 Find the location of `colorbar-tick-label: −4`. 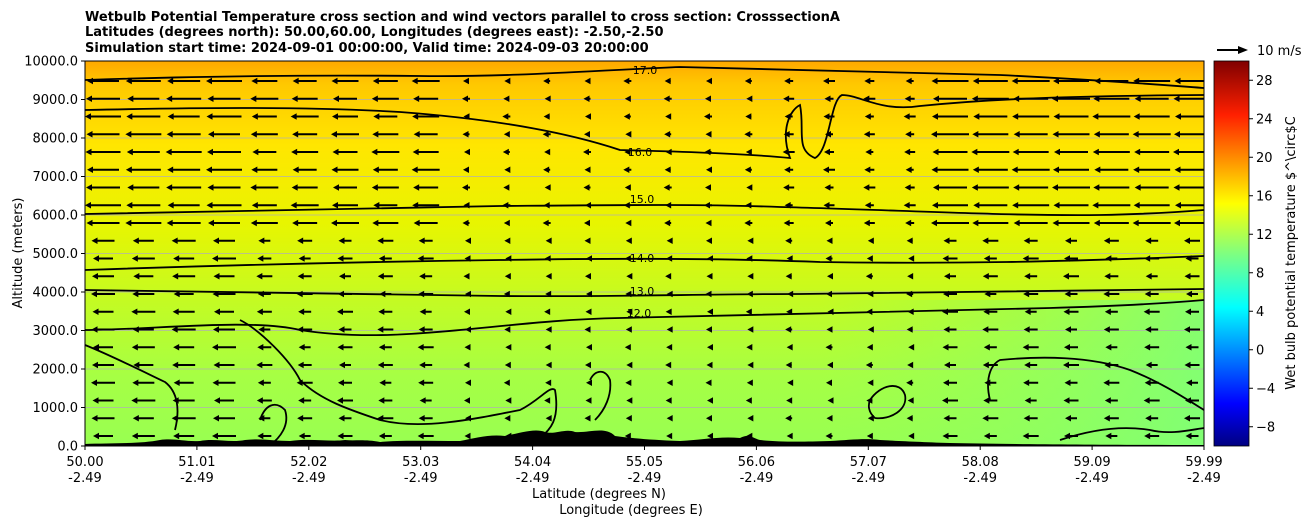

colorbar-tick-label: −4 is located at coordinates (1265, 389).